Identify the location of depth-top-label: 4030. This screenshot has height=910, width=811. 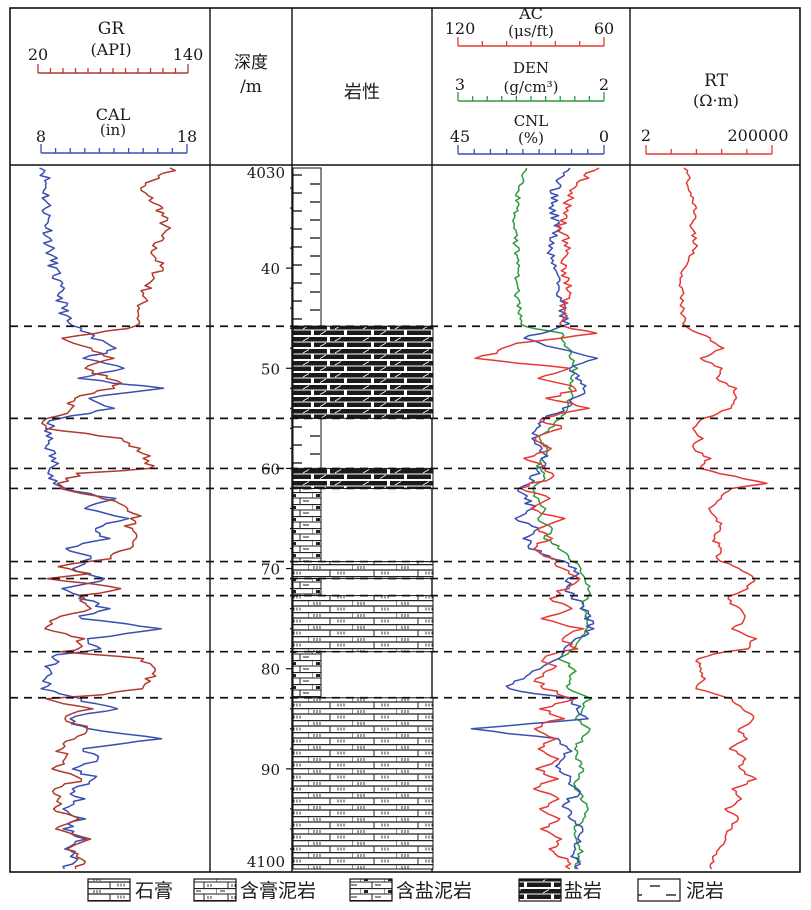
(266, 173).